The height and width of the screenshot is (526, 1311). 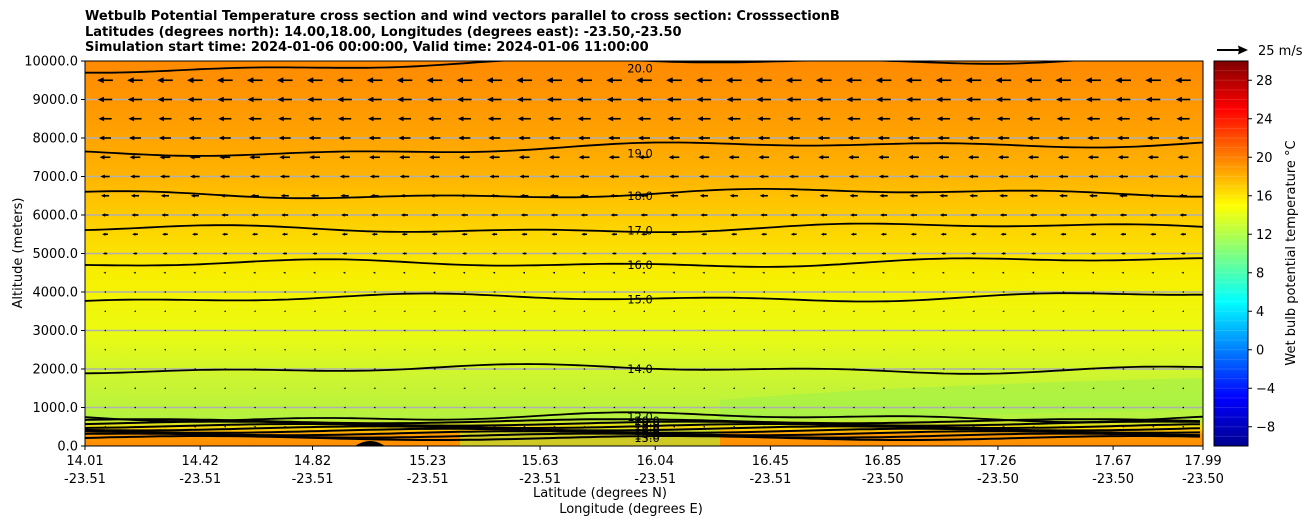 I want to click on surface-contour, so click(x=643, y=426).